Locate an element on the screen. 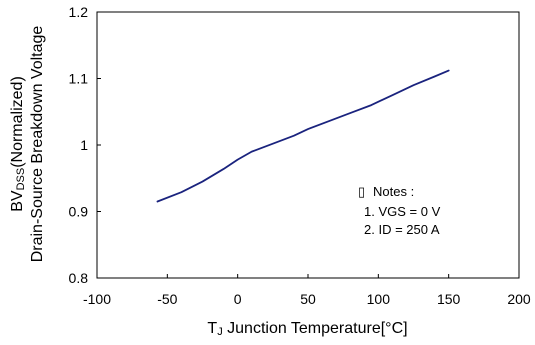 The image size is (535, 345). y-tick-label: 1.2 is located at coordinates (79, 12).